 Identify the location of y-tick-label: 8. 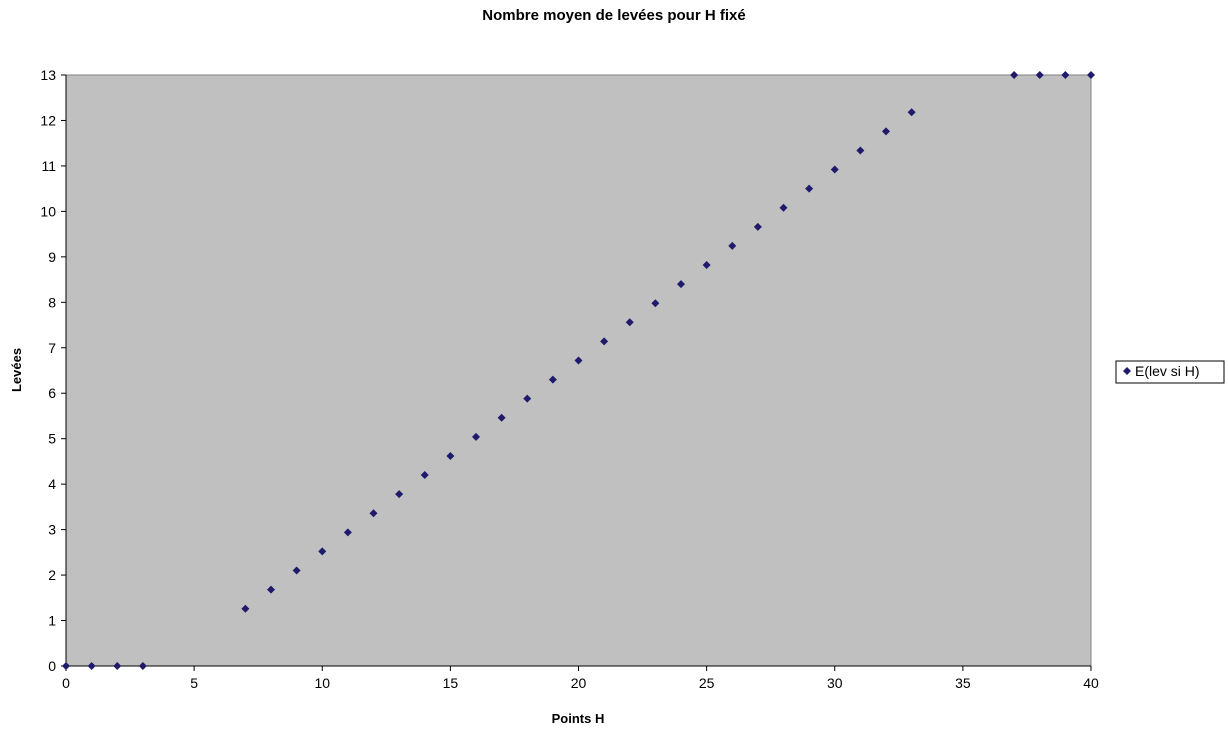
(52, 302).